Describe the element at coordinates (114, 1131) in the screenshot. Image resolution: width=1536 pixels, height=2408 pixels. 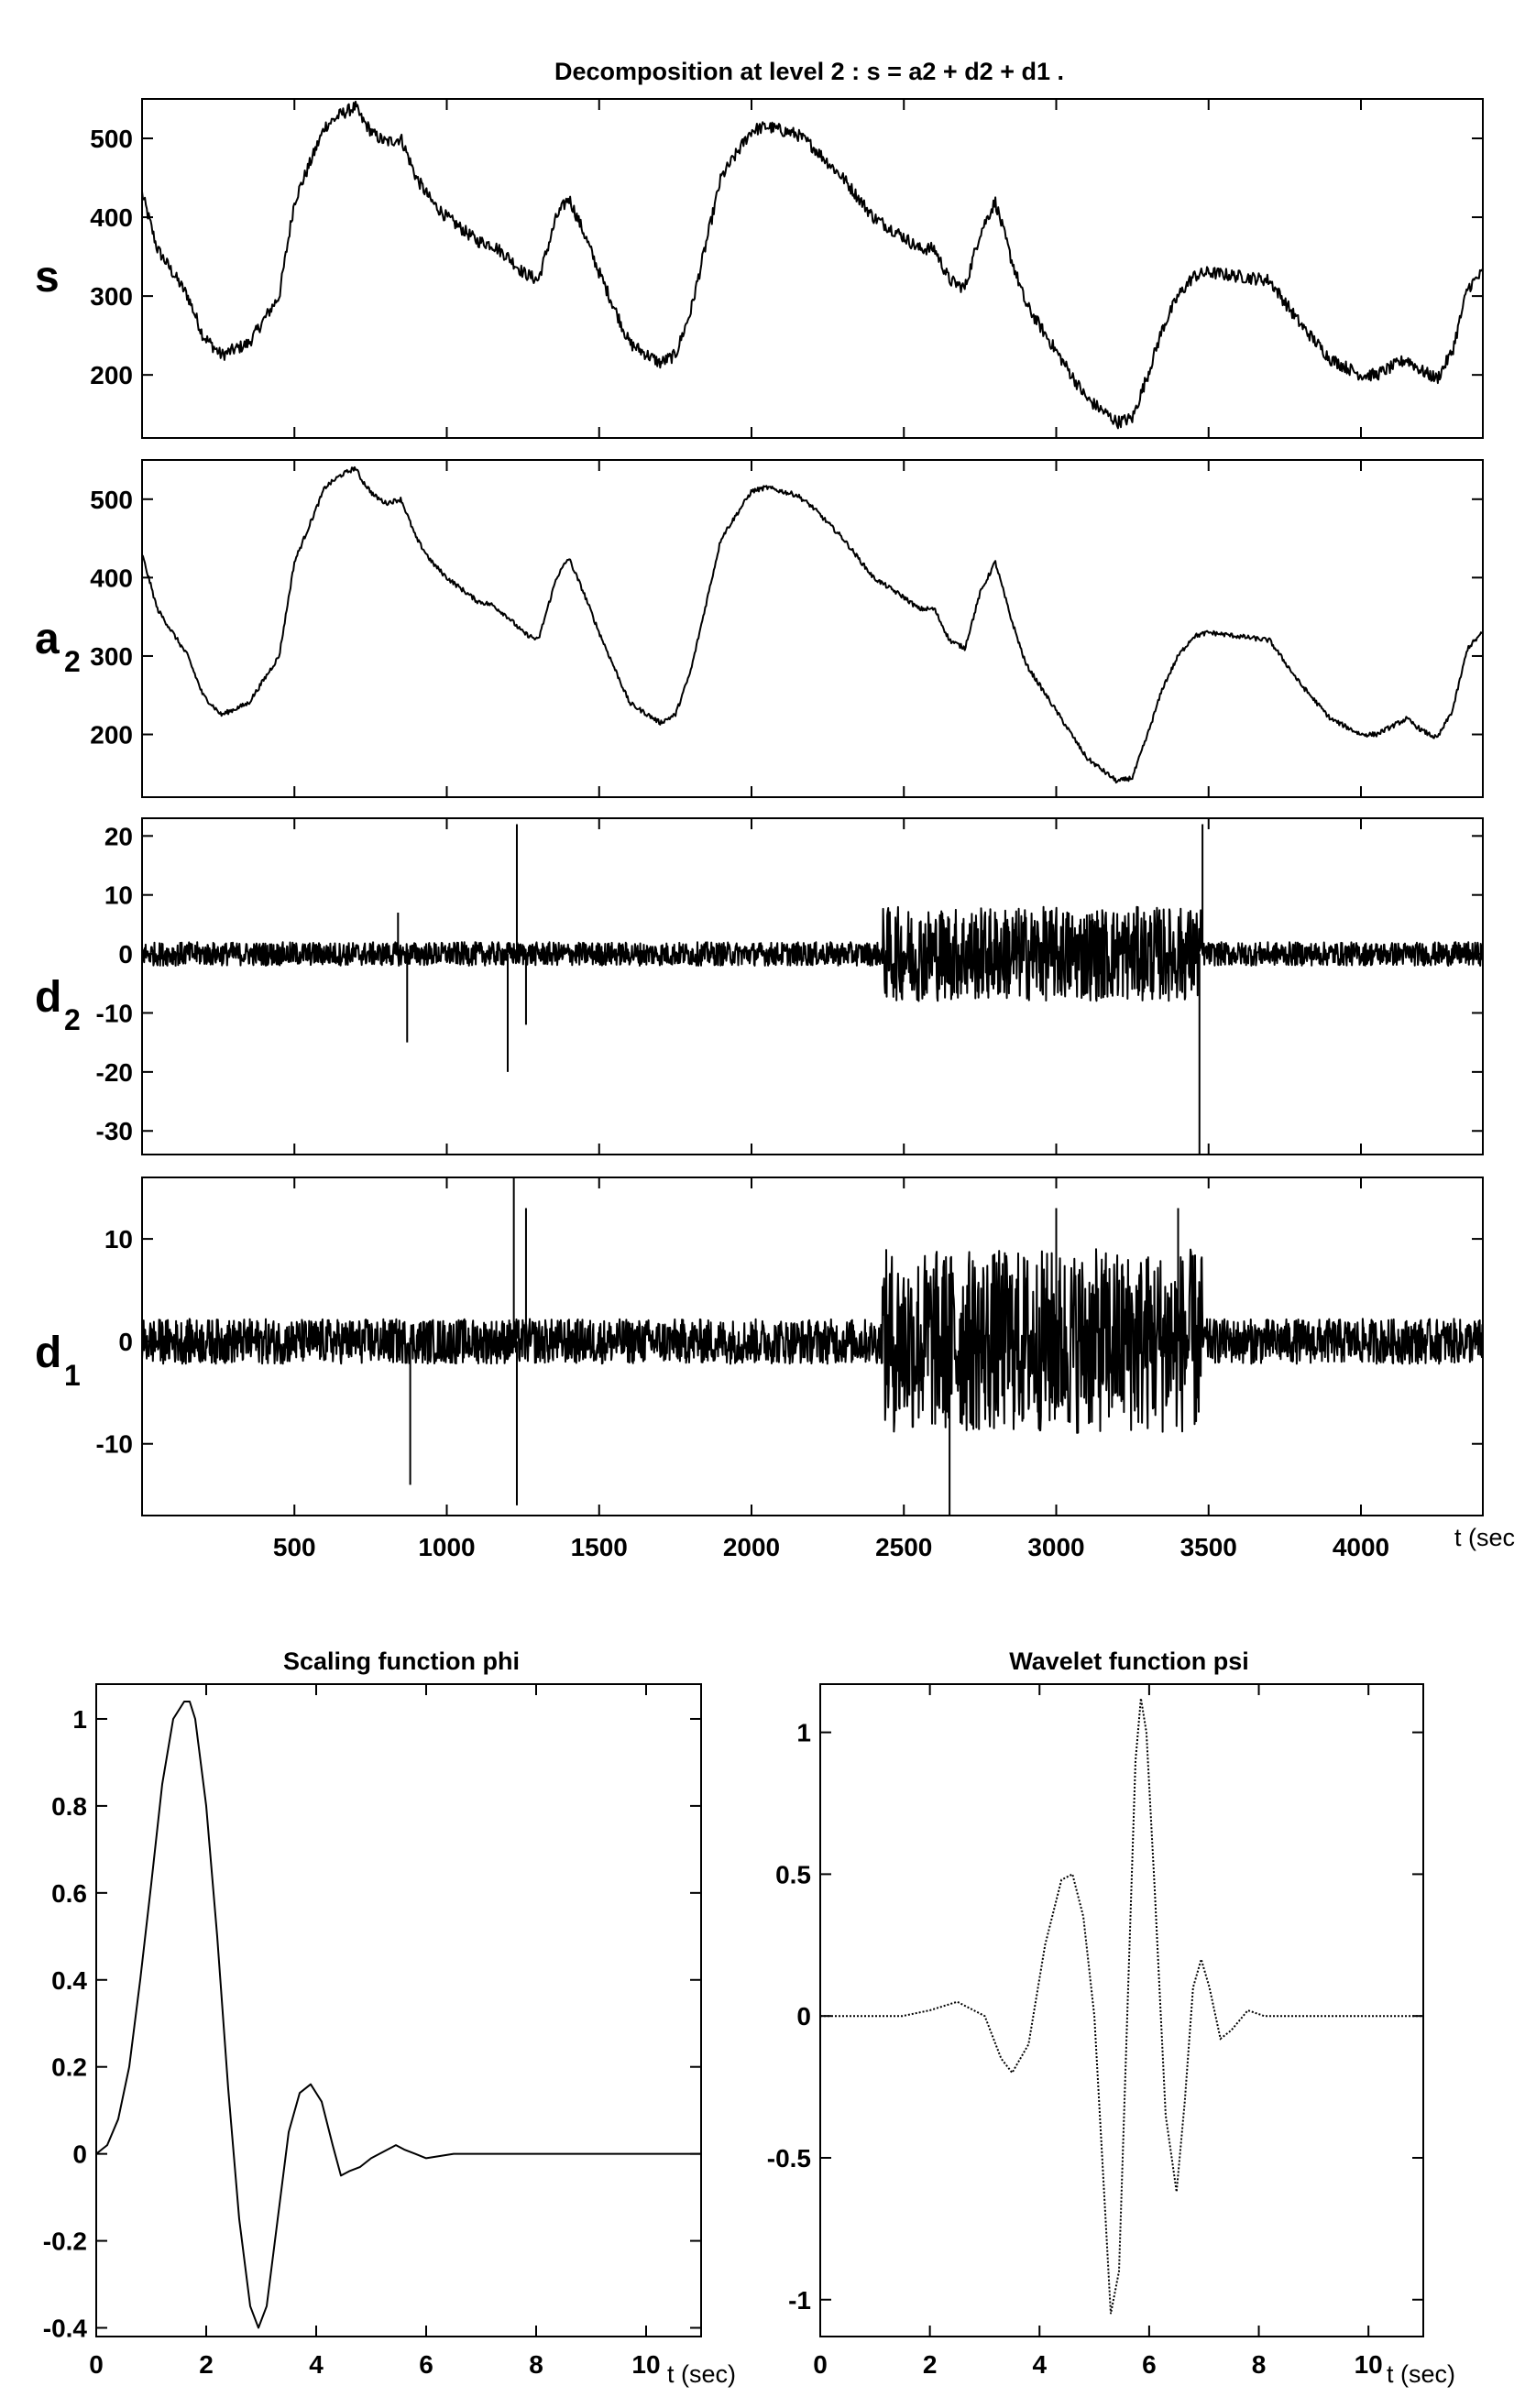
I see `y-tick-label: -30` at that location.